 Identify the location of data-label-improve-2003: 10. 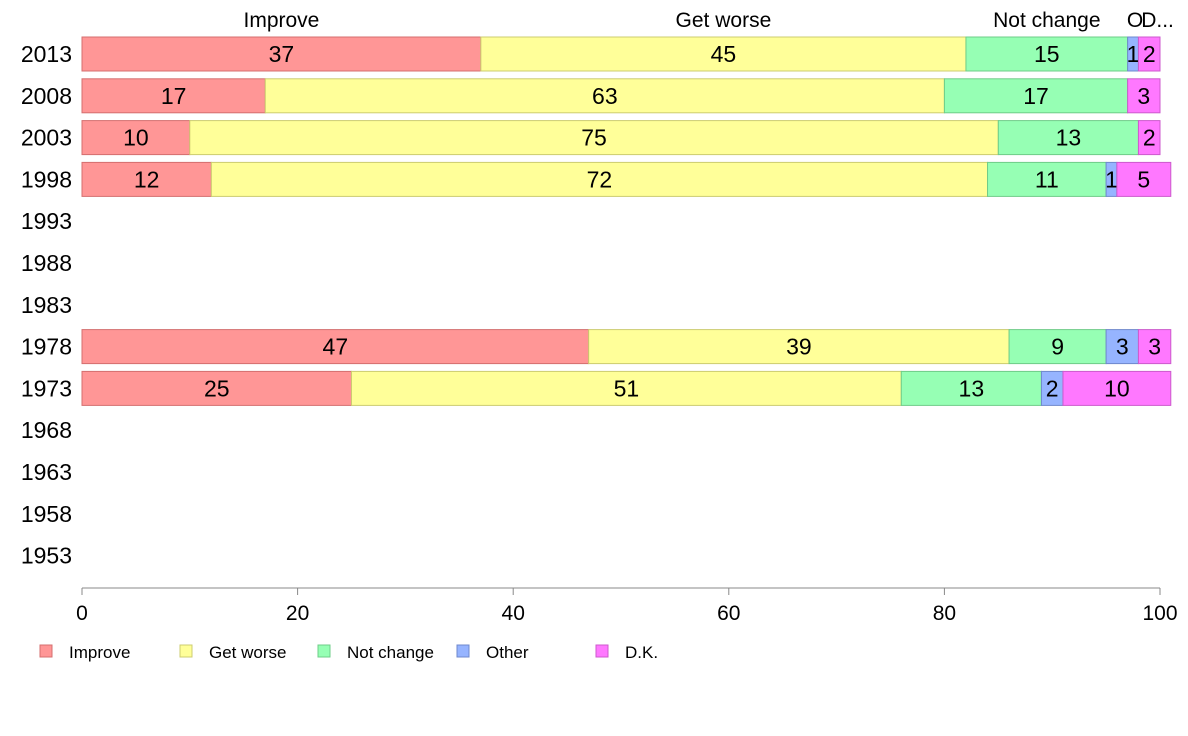
(136, 138).